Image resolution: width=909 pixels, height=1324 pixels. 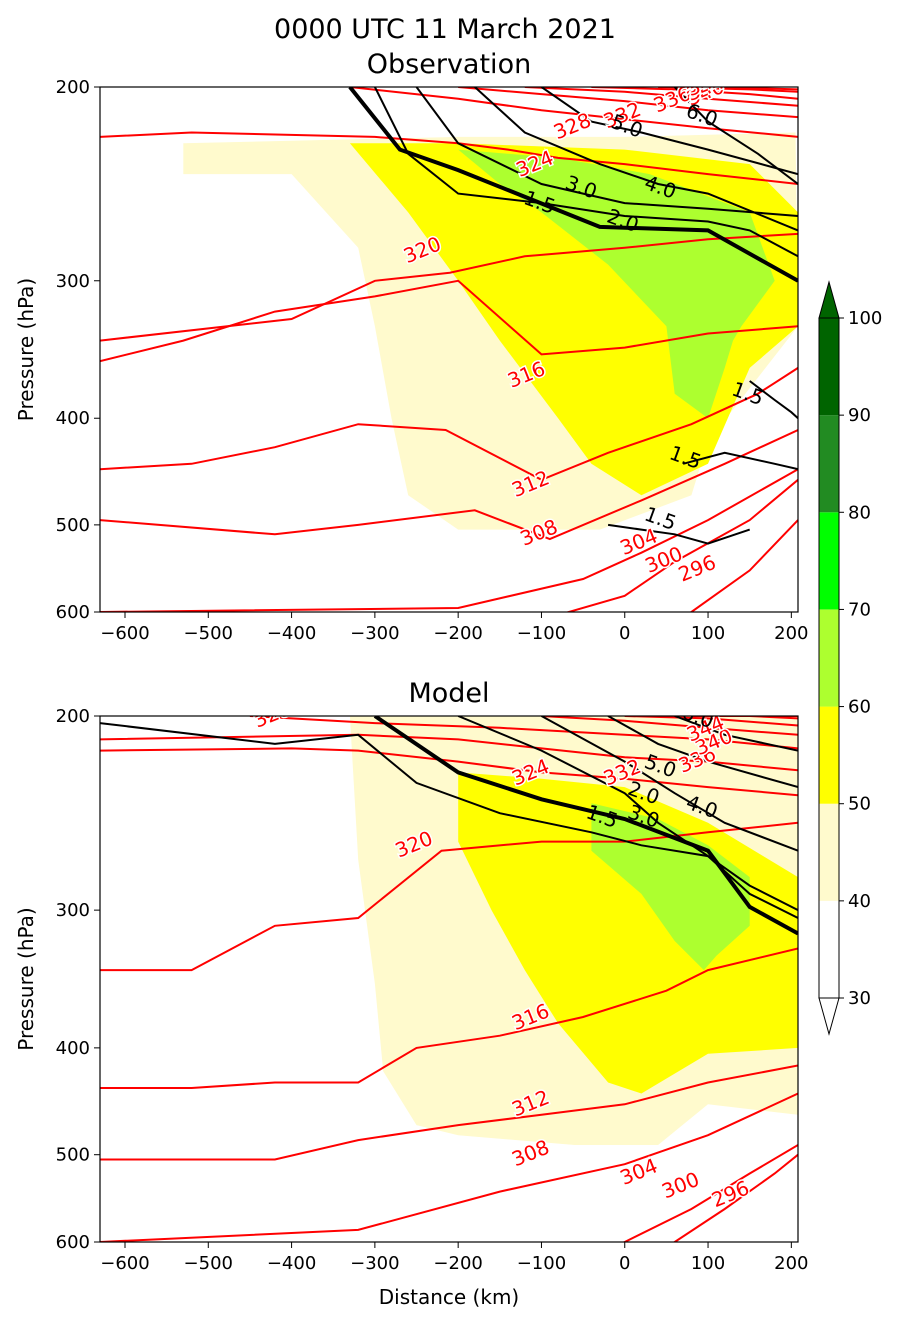 I want to click on colorbar-tick-label: 30, so click(x=859, y=998).